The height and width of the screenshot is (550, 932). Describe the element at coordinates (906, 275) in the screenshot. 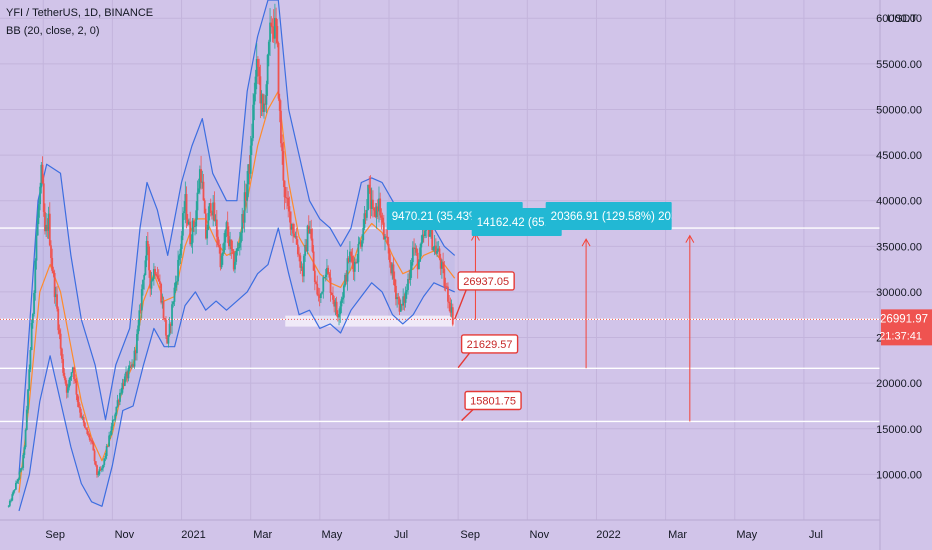

I see `price-axis-bg` at that location.